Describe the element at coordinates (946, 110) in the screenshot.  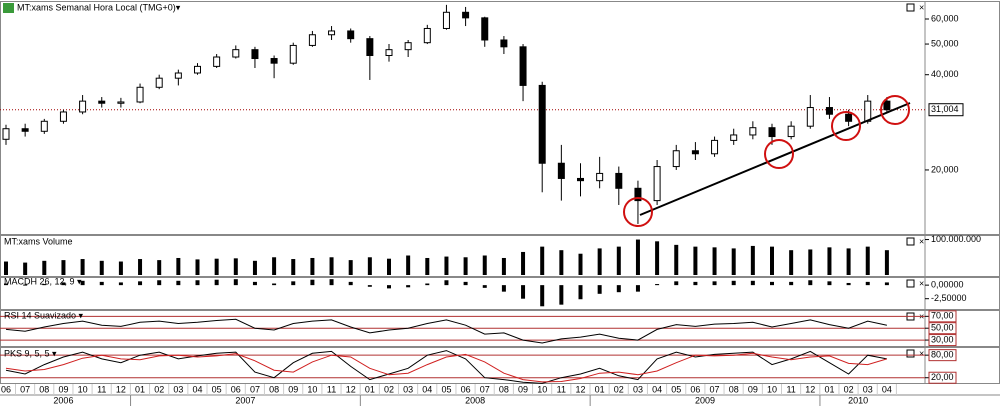
I see `last-price-box` at that location.